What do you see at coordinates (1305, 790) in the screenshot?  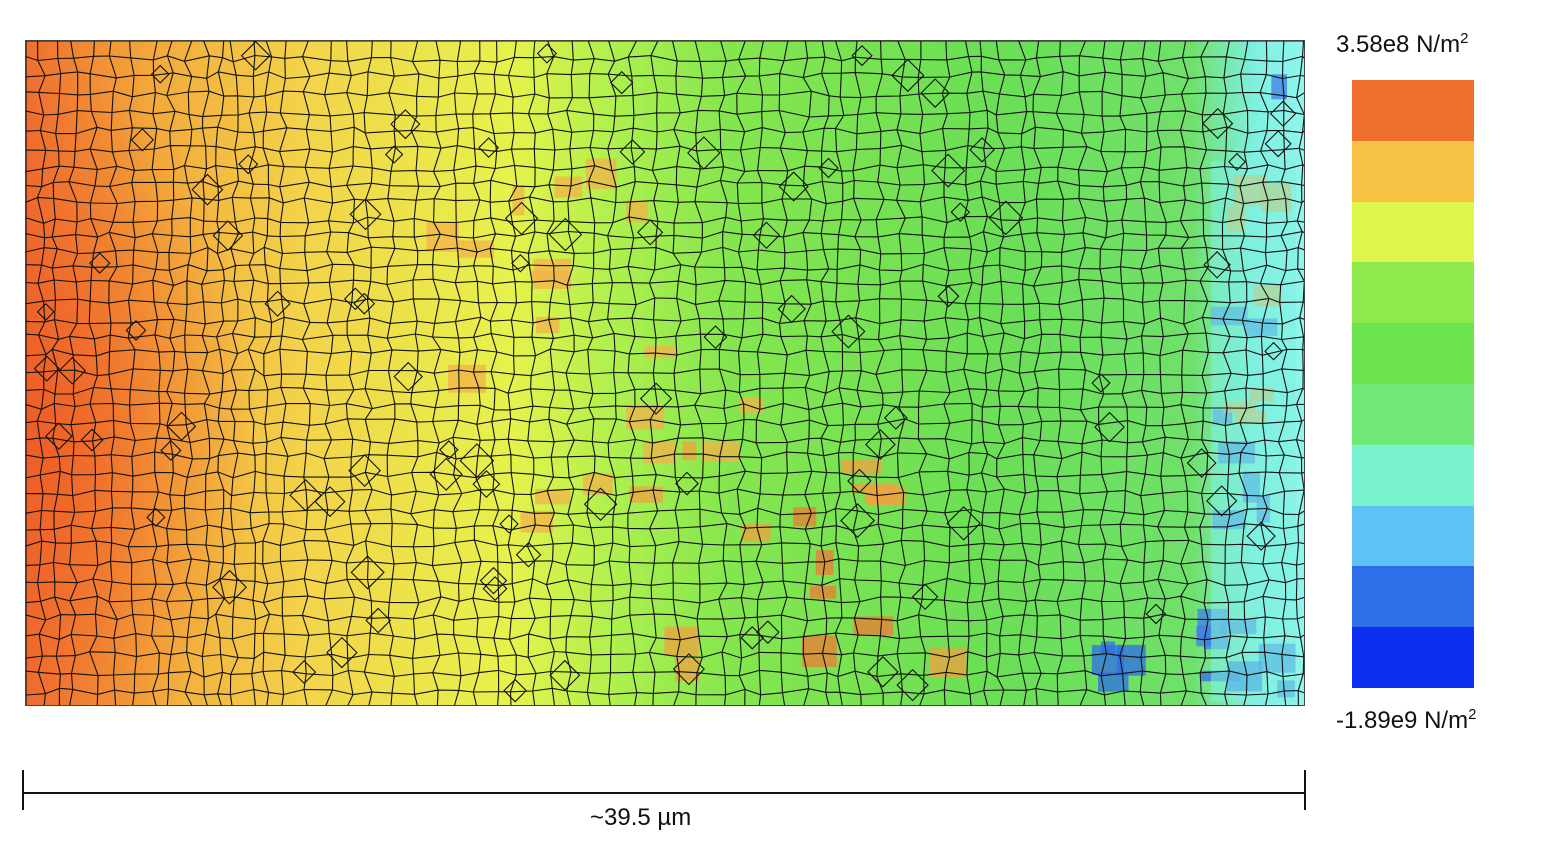 I see `scale-bar-right-tick` at bounding box center [1305, 790].